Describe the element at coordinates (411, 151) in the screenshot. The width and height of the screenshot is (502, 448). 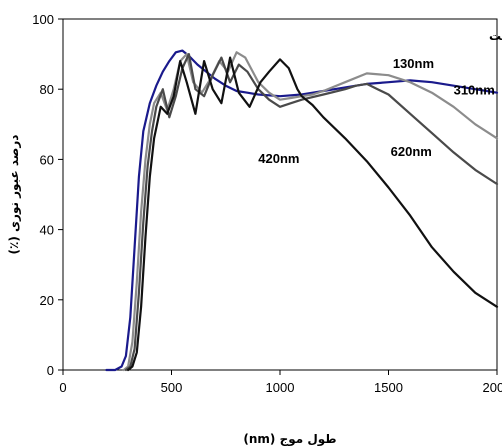
I see `series-label-620nm: 620nm` at that location.